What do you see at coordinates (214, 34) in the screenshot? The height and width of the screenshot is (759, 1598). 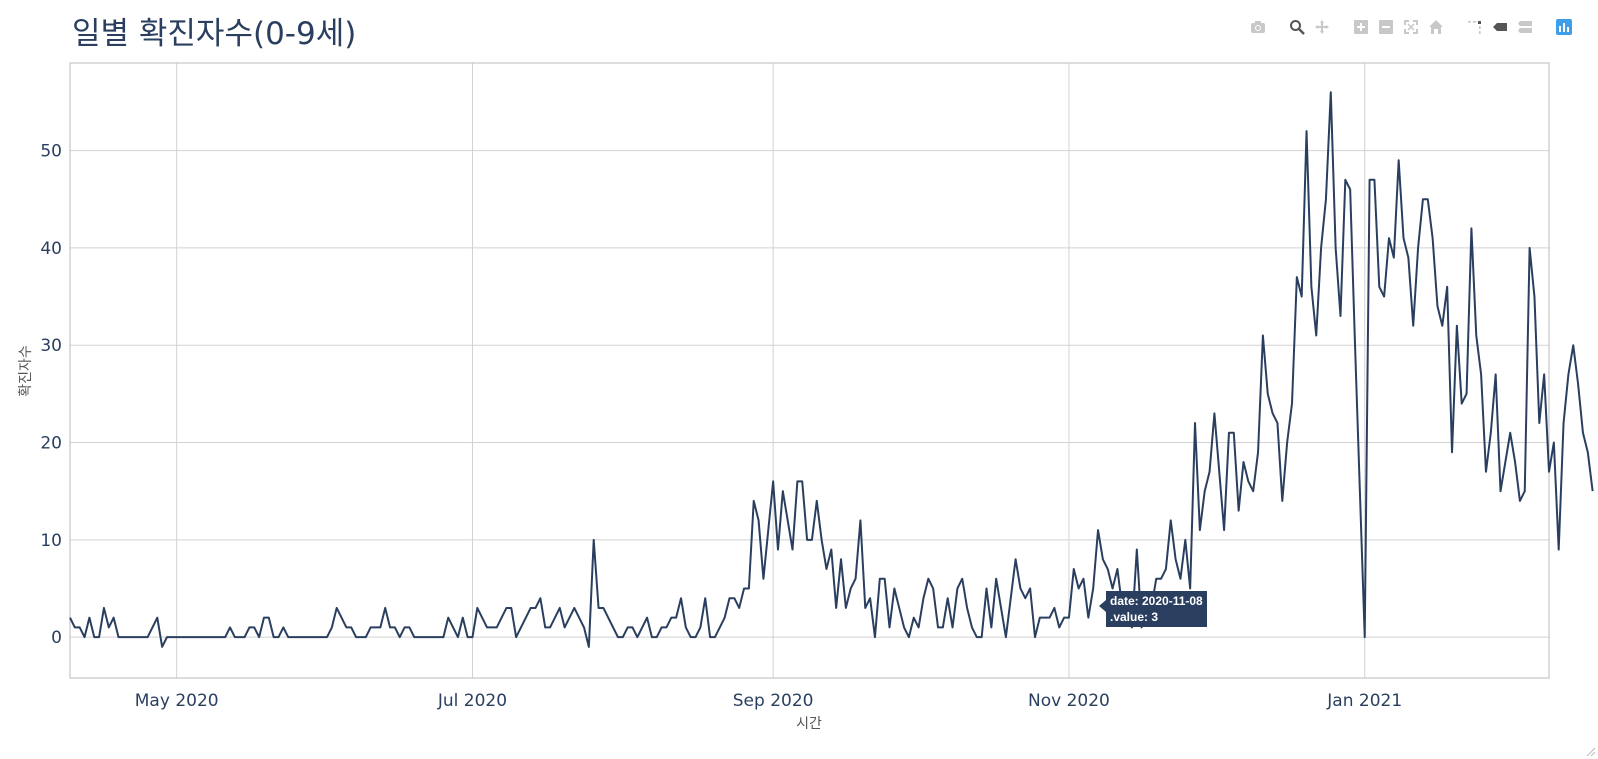 I see `chart-title: 일별 확진자수(0-9세)` at bounding box center [214, 34].